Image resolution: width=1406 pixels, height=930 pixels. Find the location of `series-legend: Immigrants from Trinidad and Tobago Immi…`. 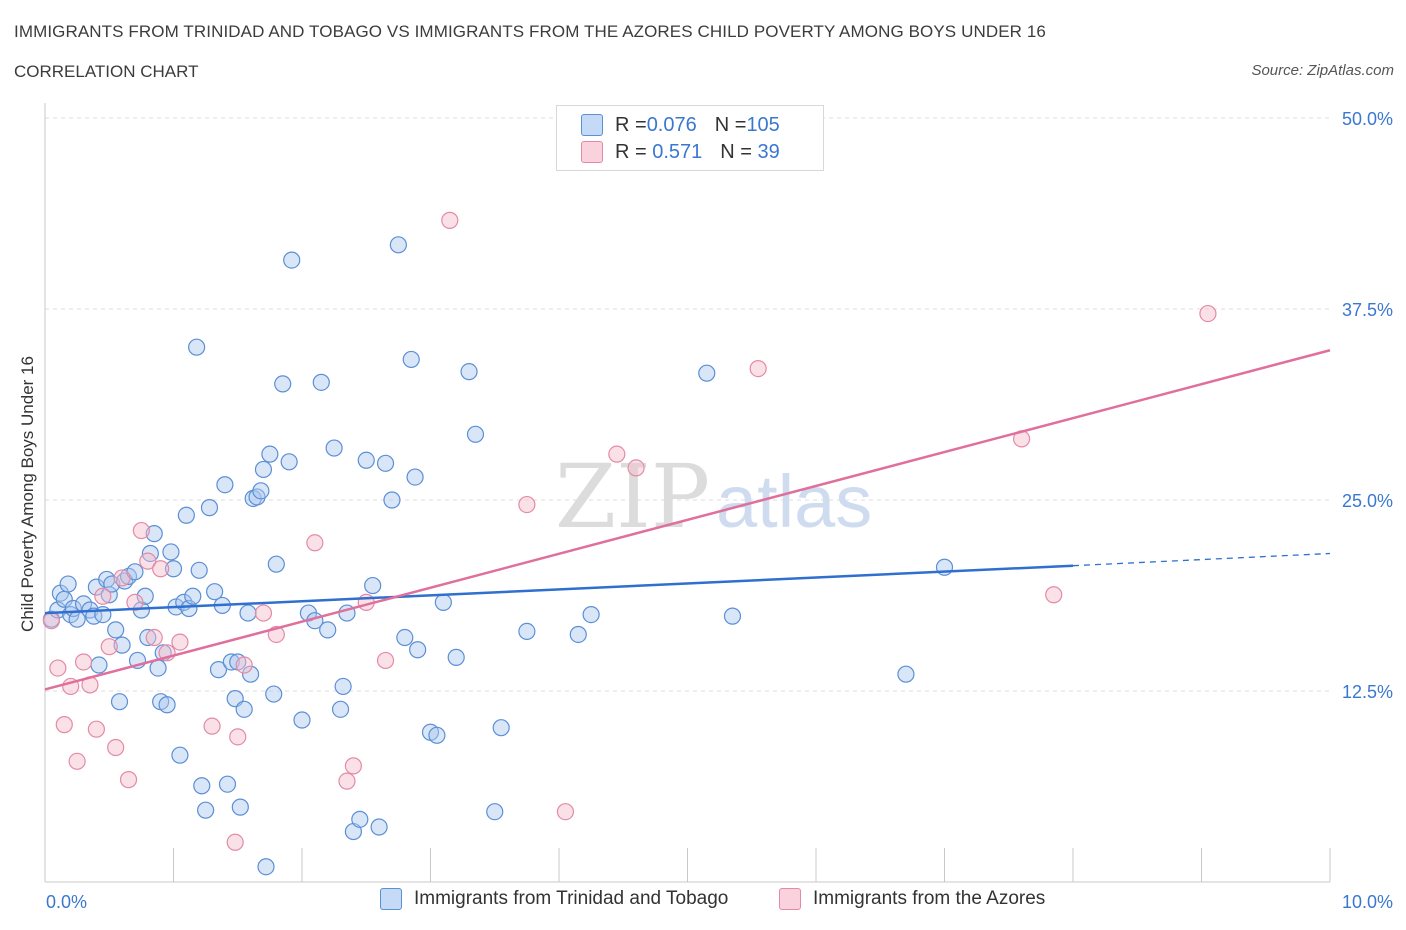

series-legend: Immigrants from Trinidad and Tobago Immi… is located at coordinates (703, 903).